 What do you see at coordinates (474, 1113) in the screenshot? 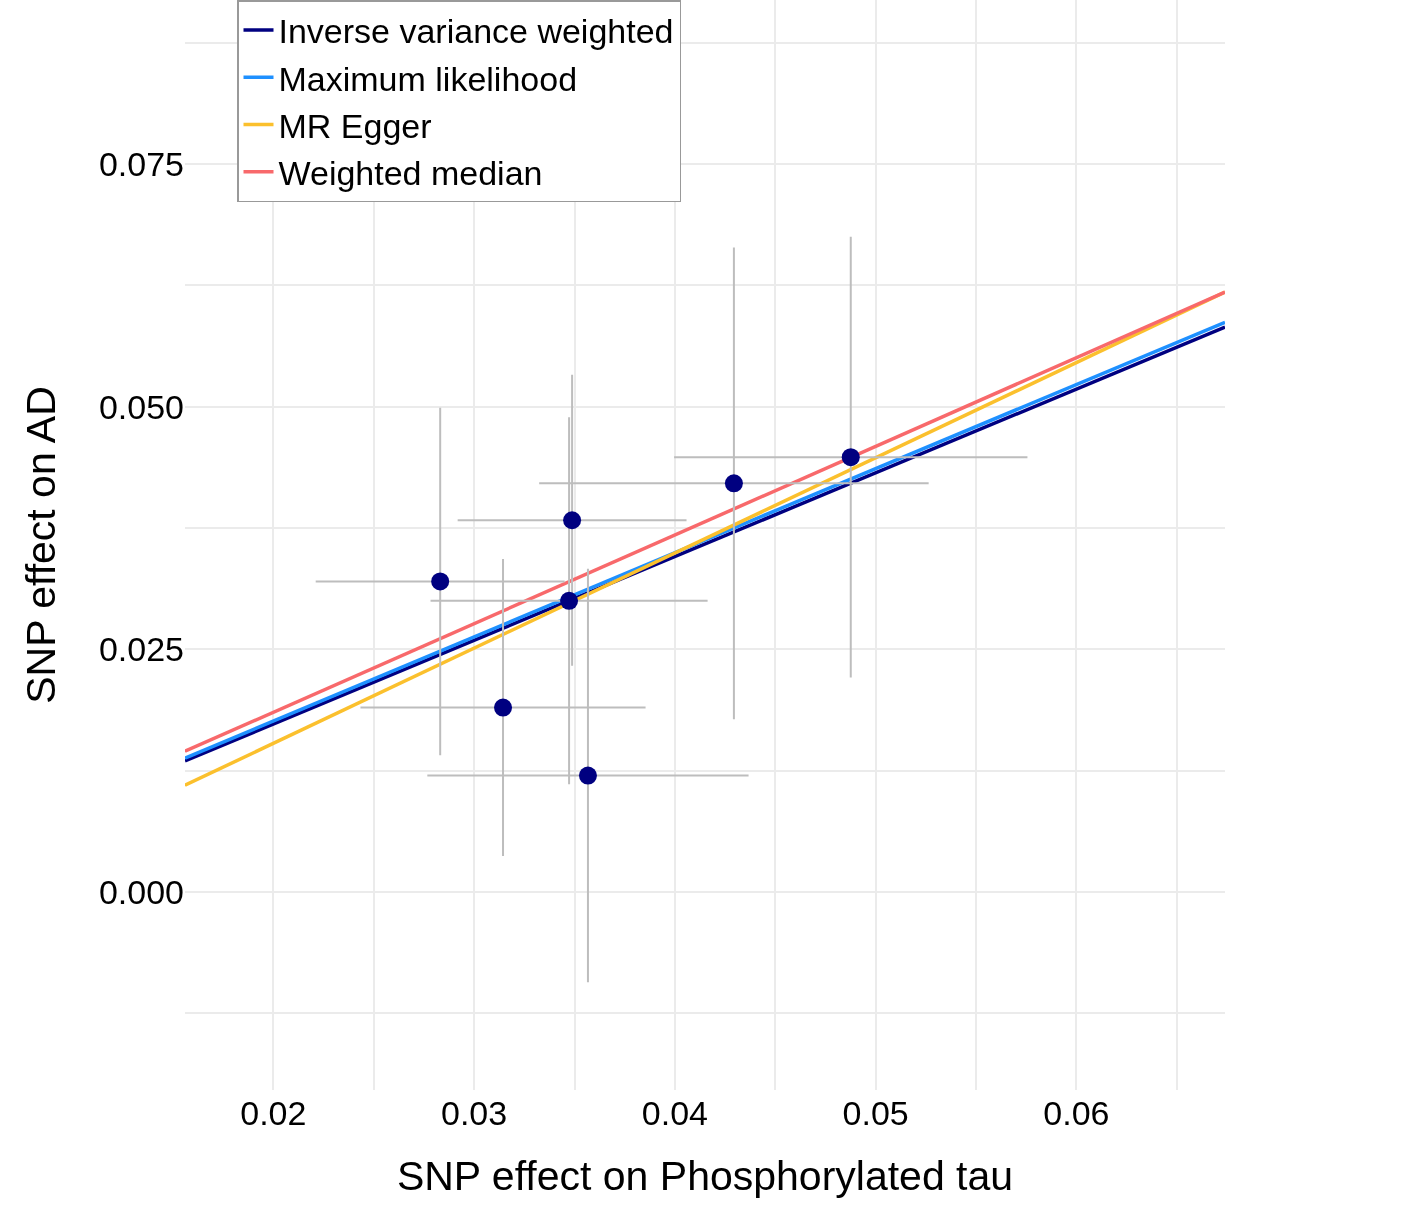
I see `x-tick-label: 0.03` at bounding box center [474, 1113].